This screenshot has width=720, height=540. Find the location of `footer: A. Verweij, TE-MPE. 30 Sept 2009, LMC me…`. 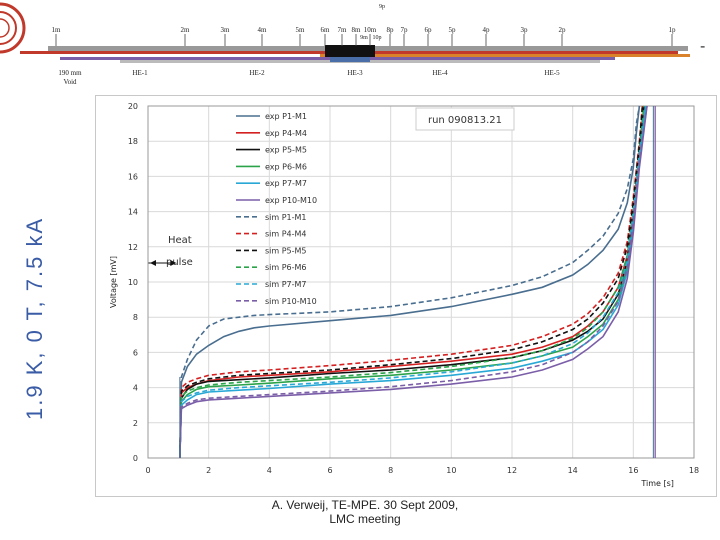

footer: A. Verweij, TE-MPE. 30 Sept 2009, LMC me… is located at coordinates (365, 512).